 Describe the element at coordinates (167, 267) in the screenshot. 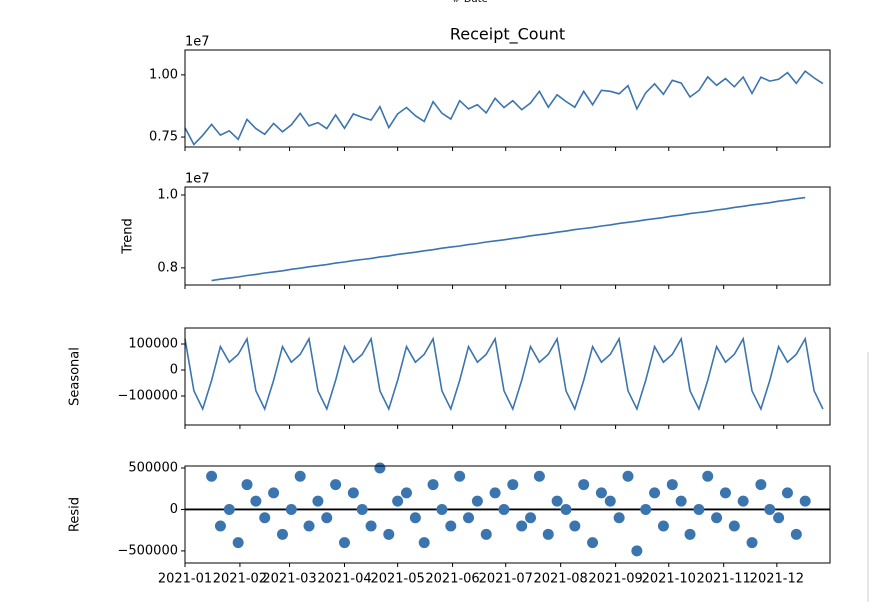

I see `y-tick-label: 0.8` at that location.